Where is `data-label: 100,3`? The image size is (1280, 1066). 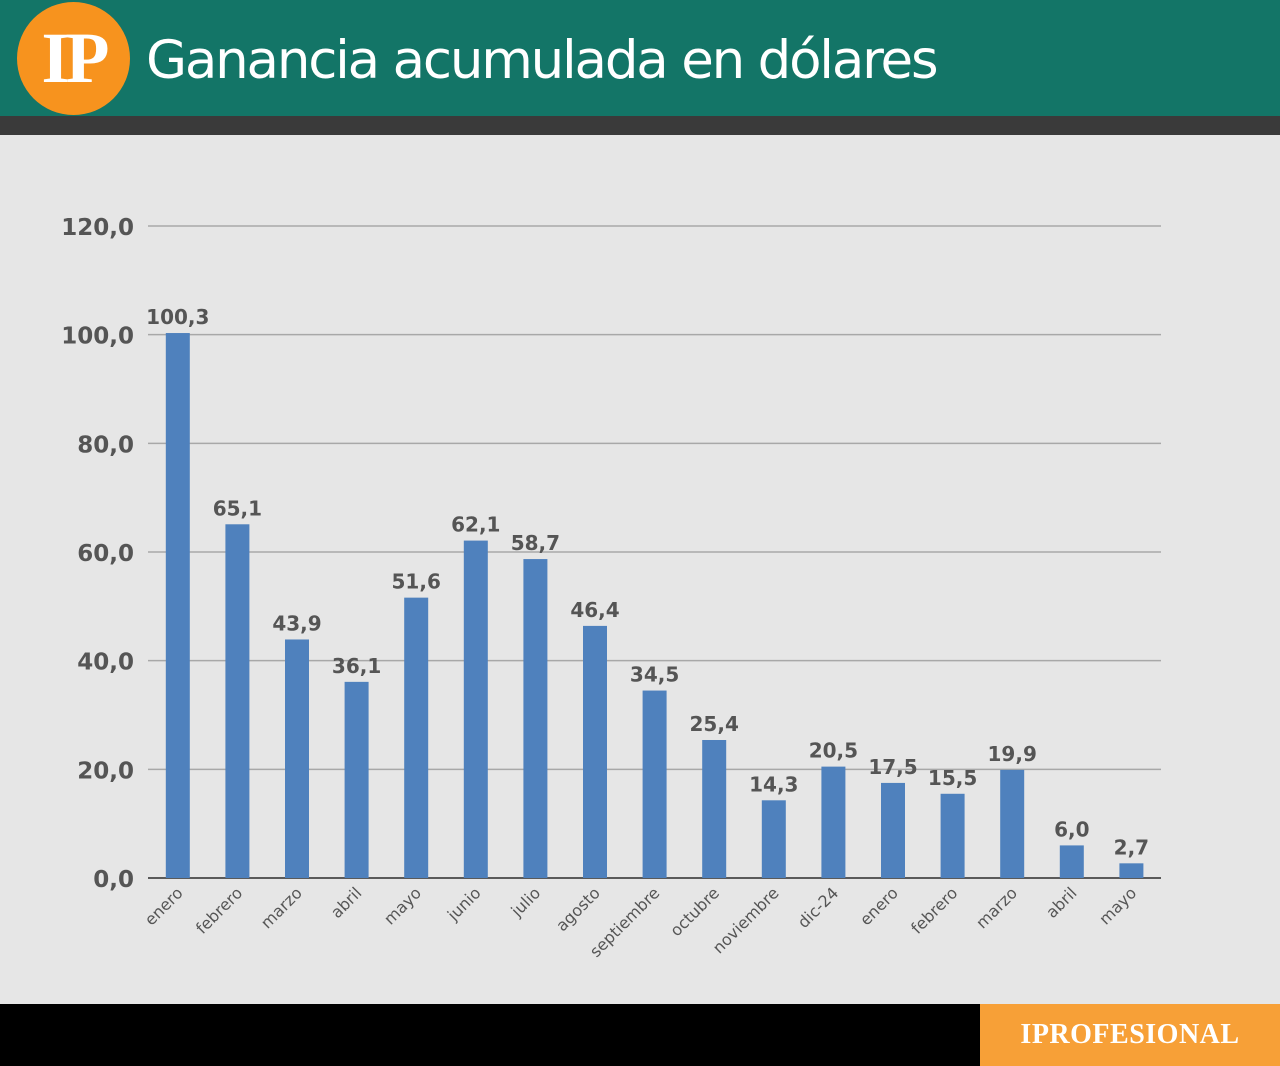
data-label: 100,3 is located at coordinates (177, 317).